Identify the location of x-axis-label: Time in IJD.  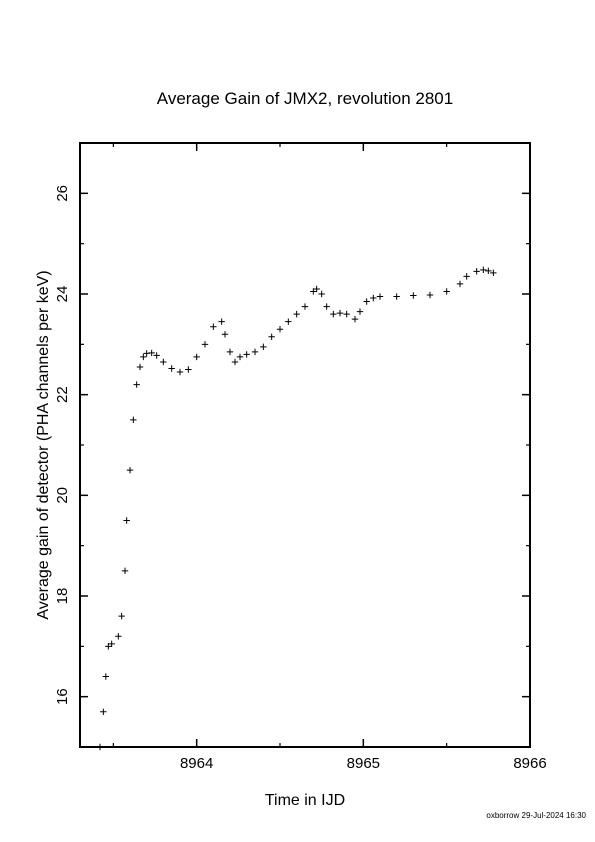
(305, 800).